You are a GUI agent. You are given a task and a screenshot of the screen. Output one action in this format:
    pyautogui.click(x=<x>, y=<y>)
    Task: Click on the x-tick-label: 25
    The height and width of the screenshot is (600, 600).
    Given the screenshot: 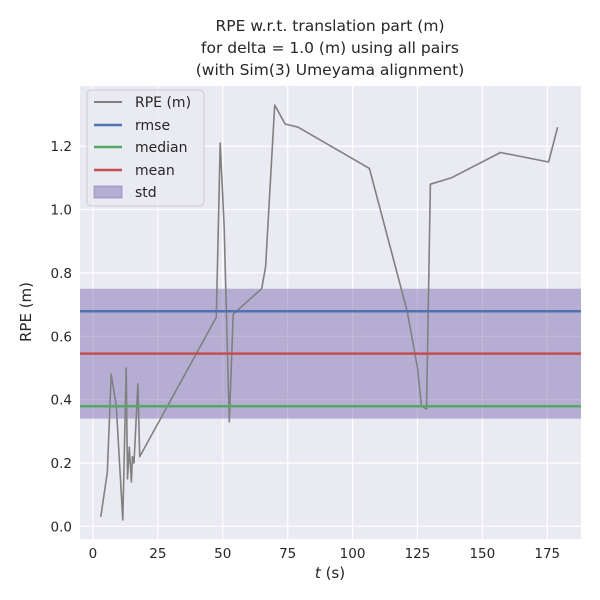 What is the action you would take?
    pyautogui.click(x=157, y=554)
    